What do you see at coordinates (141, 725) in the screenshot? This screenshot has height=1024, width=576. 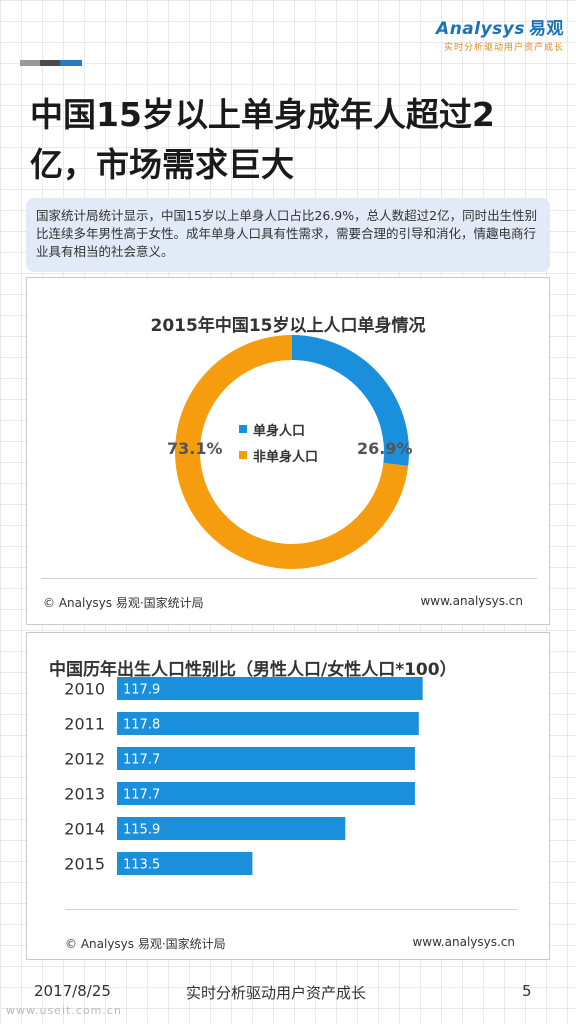 I see `bar-value-label: 117.8` at bounding box center [141, 725].